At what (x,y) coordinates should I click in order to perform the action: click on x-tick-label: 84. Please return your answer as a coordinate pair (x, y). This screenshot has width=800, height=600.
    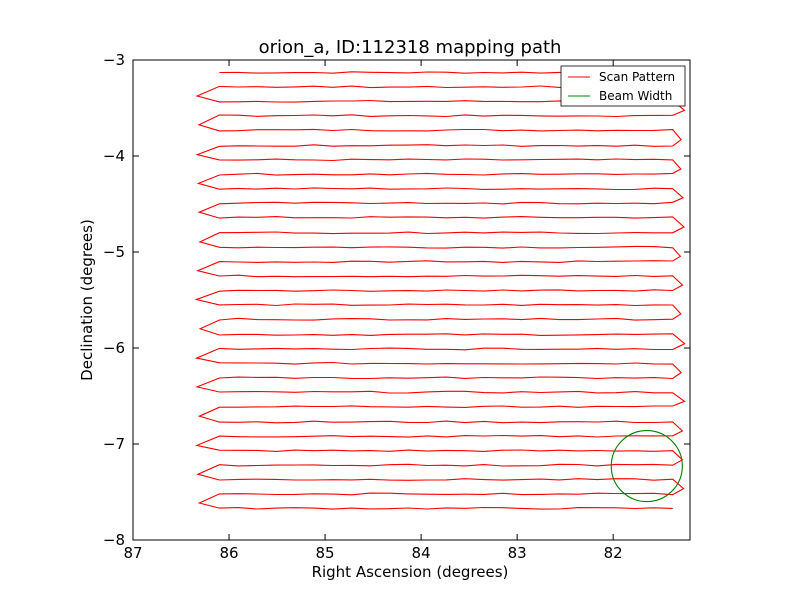
    Looking at the image, I should click on (421, 553).